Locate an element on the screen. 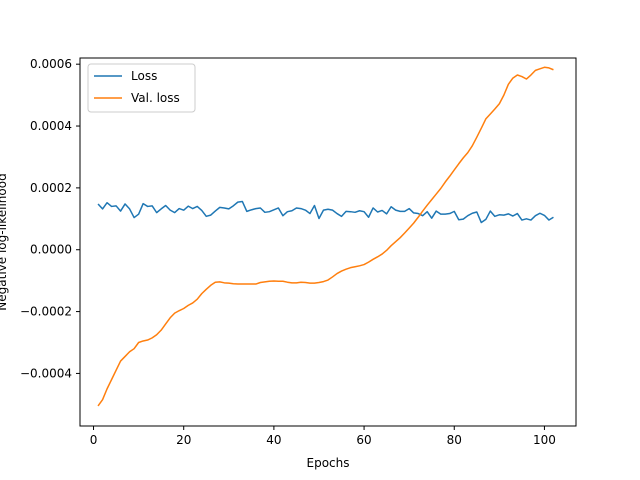 The height and width of the screenshot is (480, 640). x-tick-label: 100 is located at coordinates (544, 440).